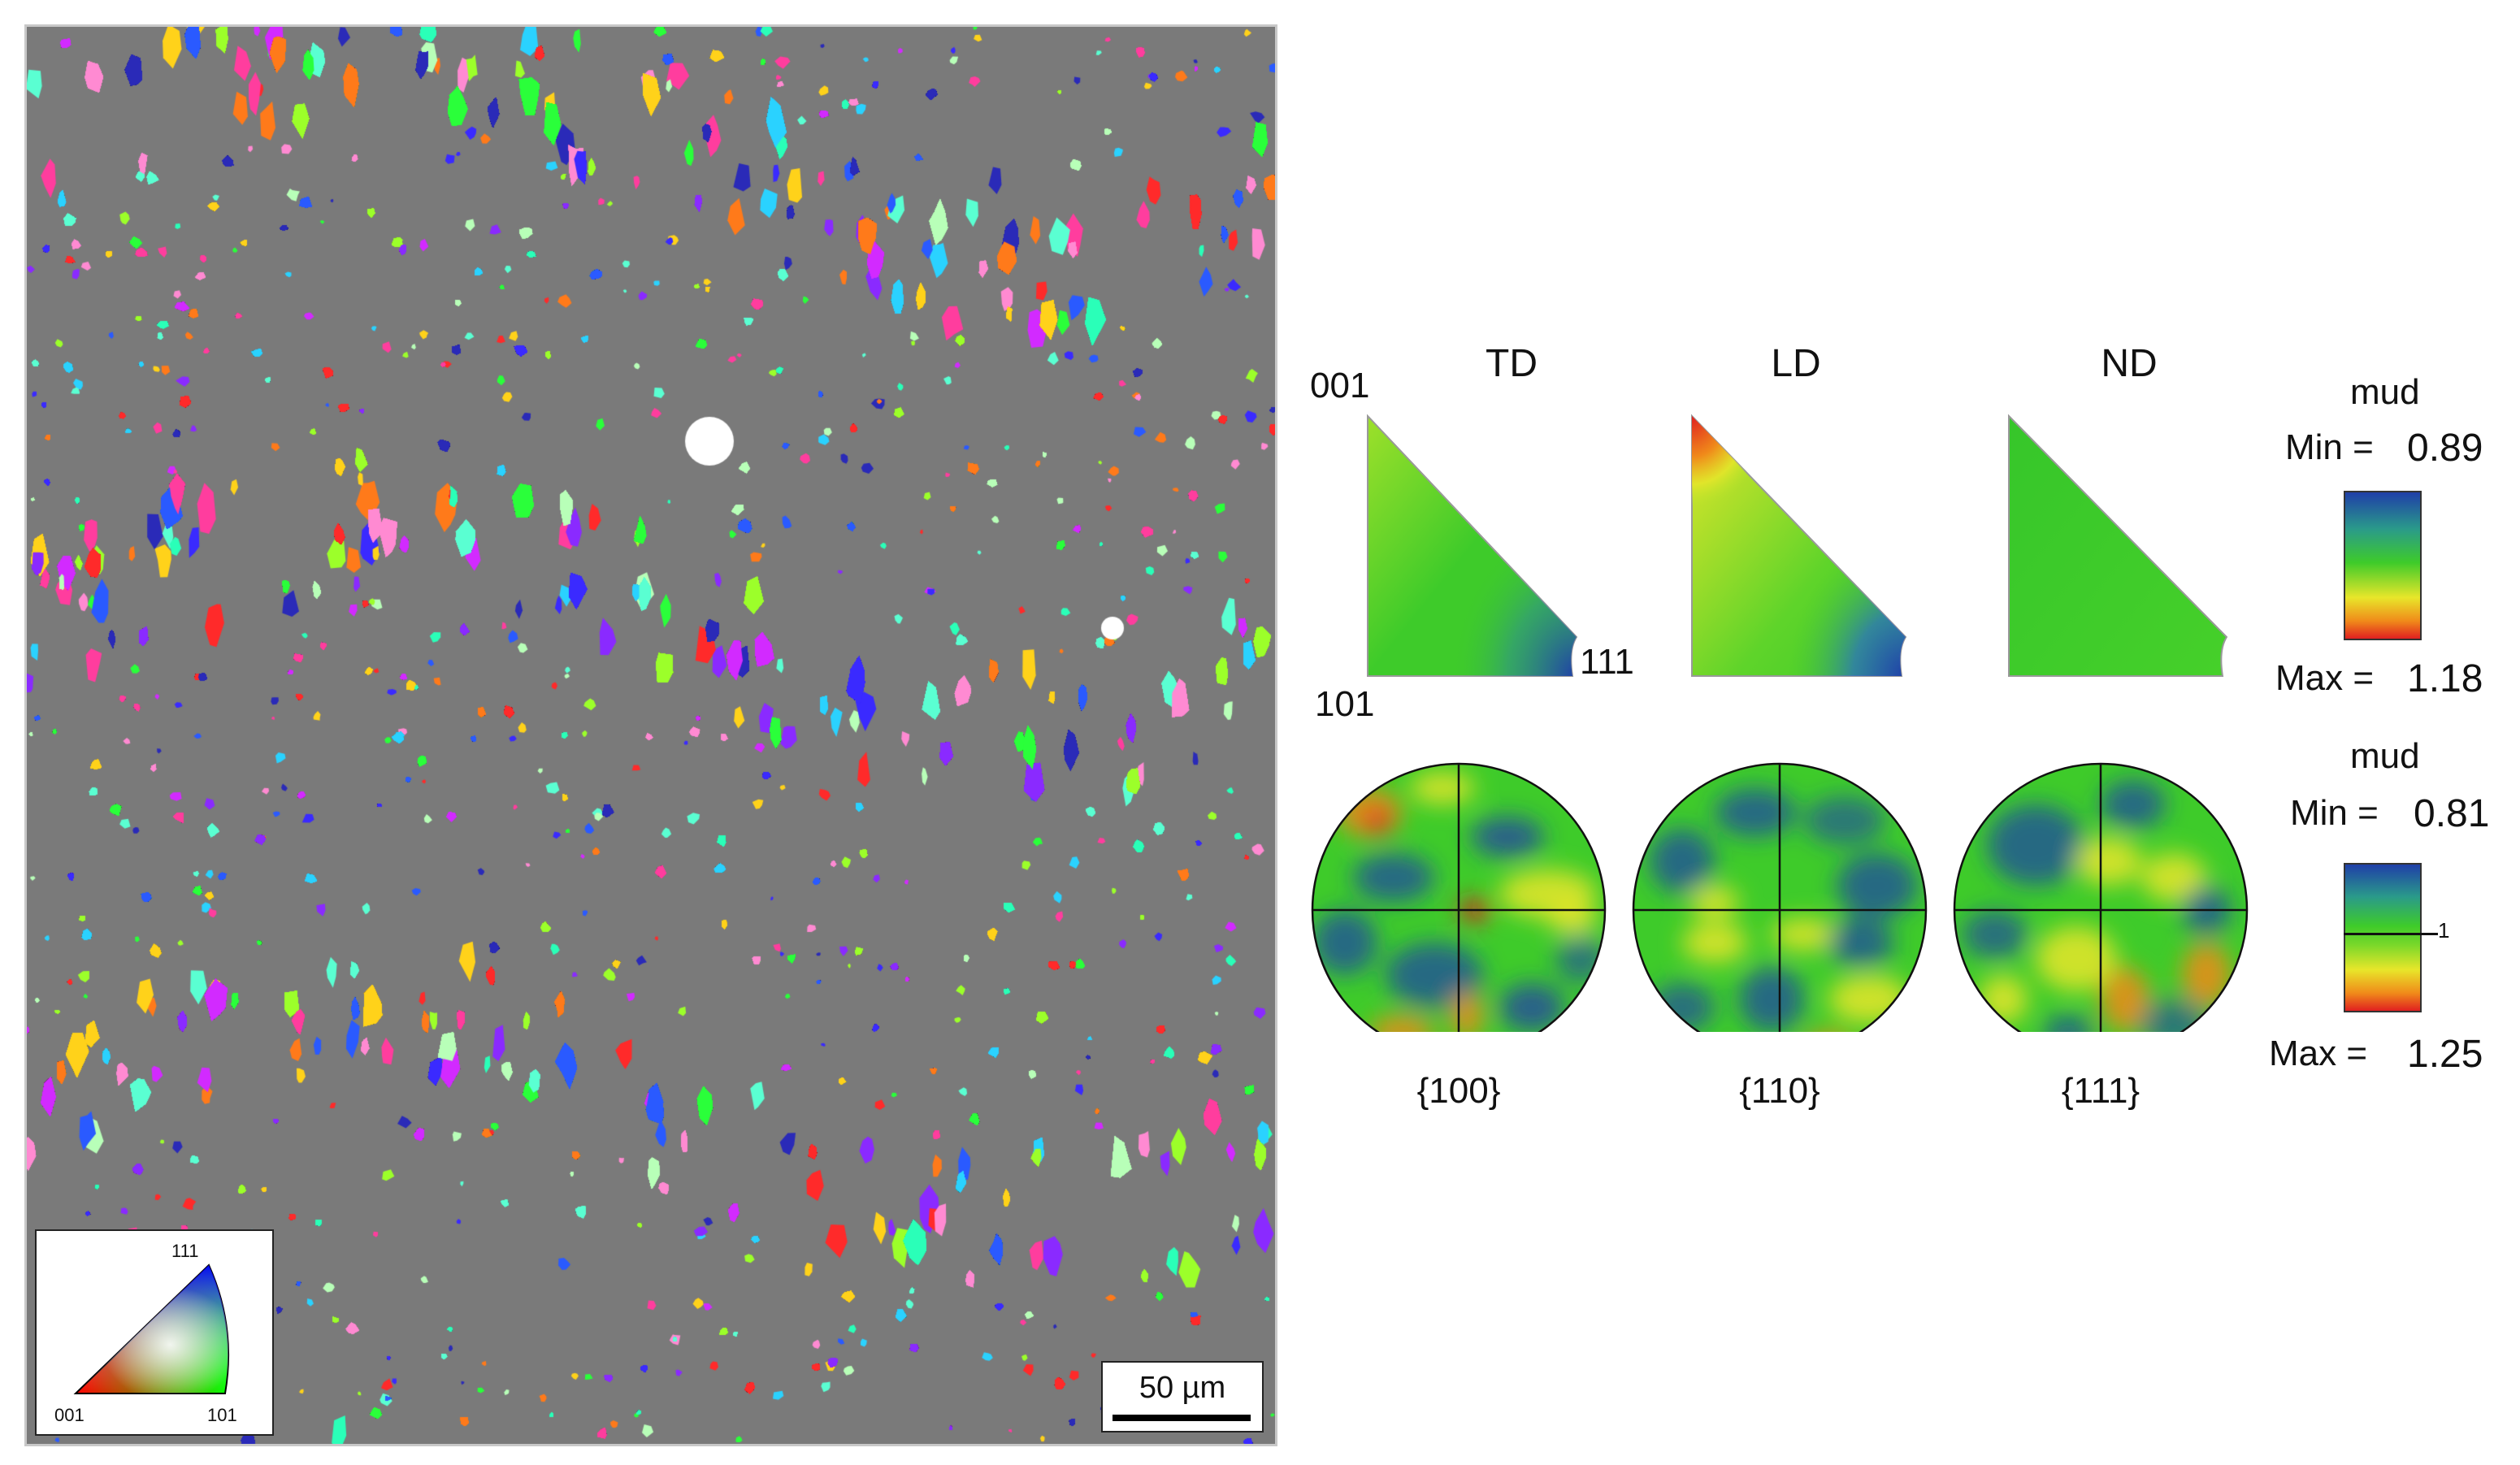 The width and height of the screenshot is (2520, 1465). What do you see at coordinates (1182, 1418) in the screenshot?
I see `scale-bar-line` at bounding box center [1182, 1418].